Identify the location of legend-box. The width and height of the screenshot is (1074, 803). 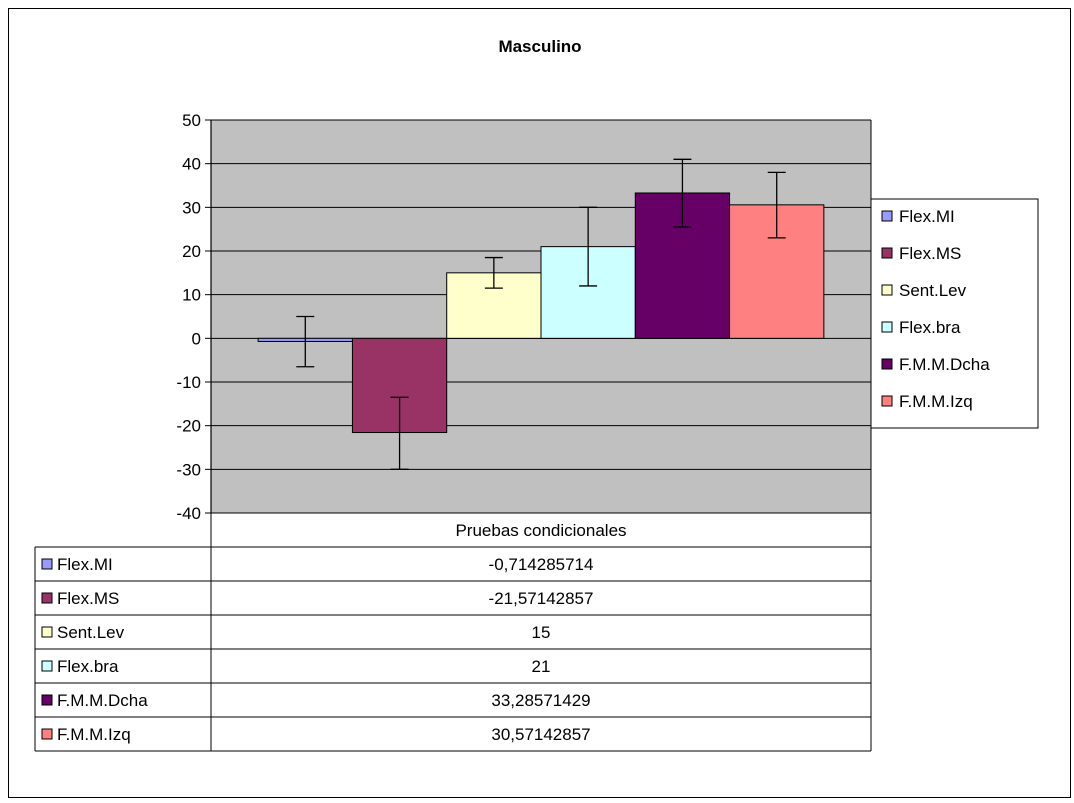
(954, 313).